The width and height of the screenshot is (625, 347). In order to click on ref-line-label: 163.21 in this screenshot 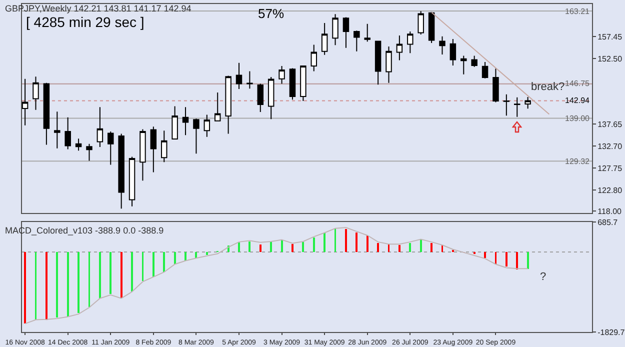, I will do `click(577, 11)`.